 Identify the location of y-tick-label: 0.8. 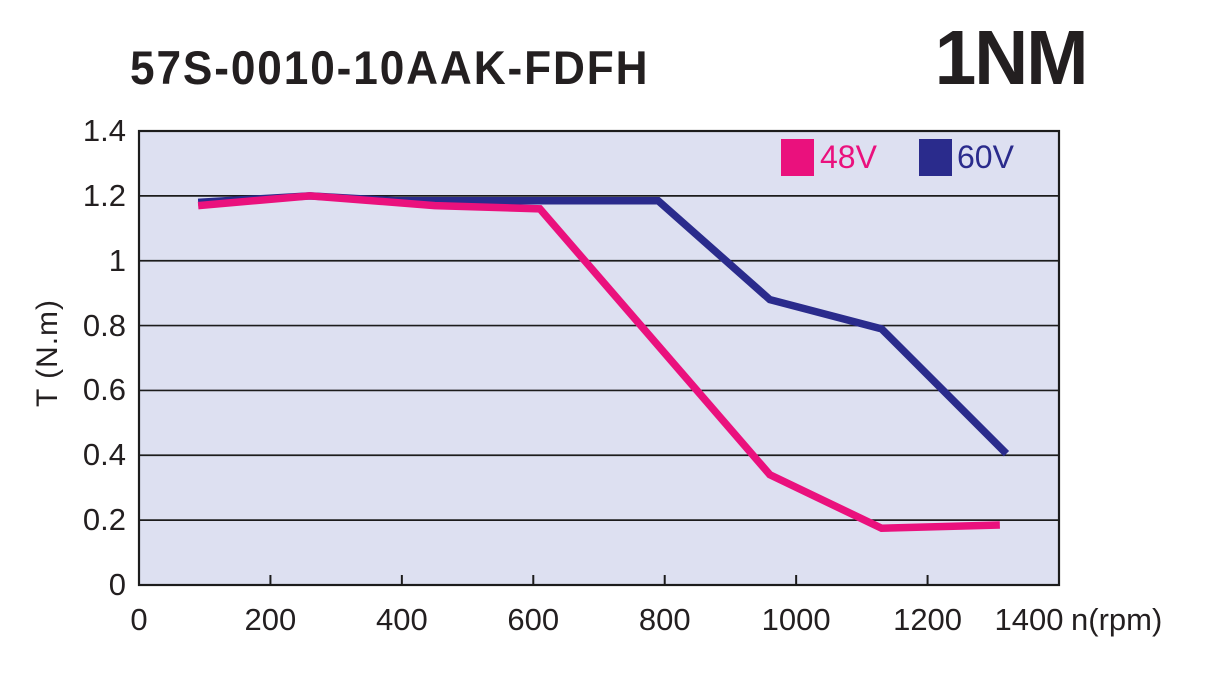
(104, 325).